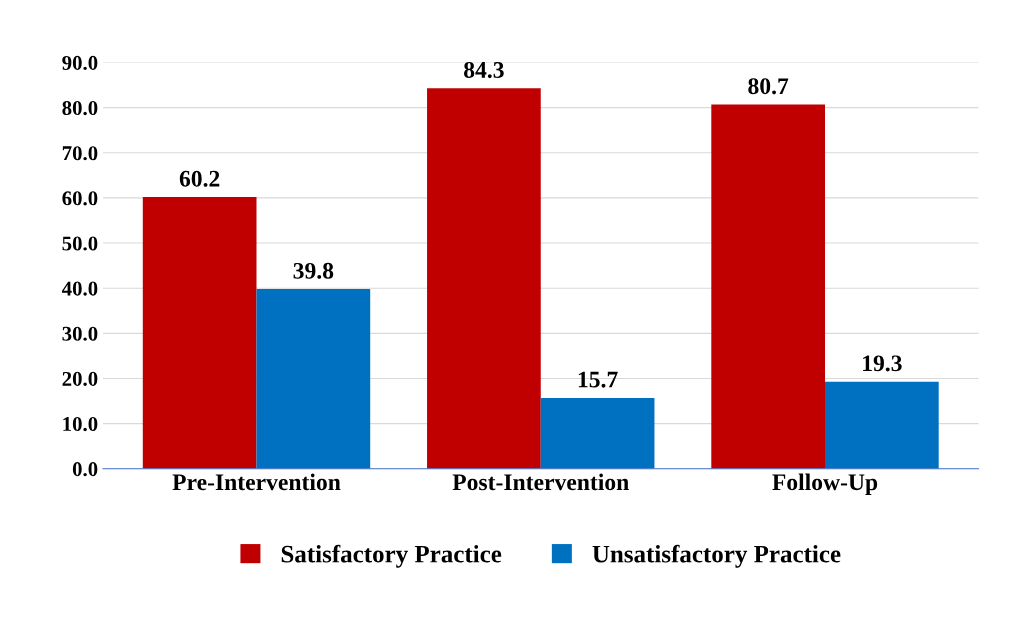  What do you see at coordinates (80, 243) in the screenshot?
I see `y-tick-label: 50.0` at bounding box center [80, 243].